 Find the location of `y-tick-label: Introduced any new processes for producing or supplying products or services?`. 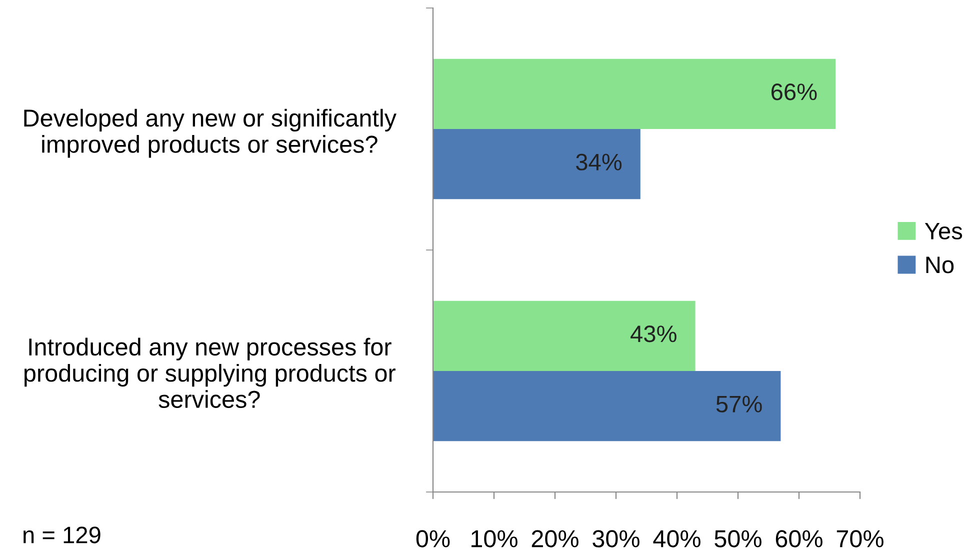

y-tick-label: Introduced any new processes for producing or supplying products or services? is located at coordinates (210, 373).